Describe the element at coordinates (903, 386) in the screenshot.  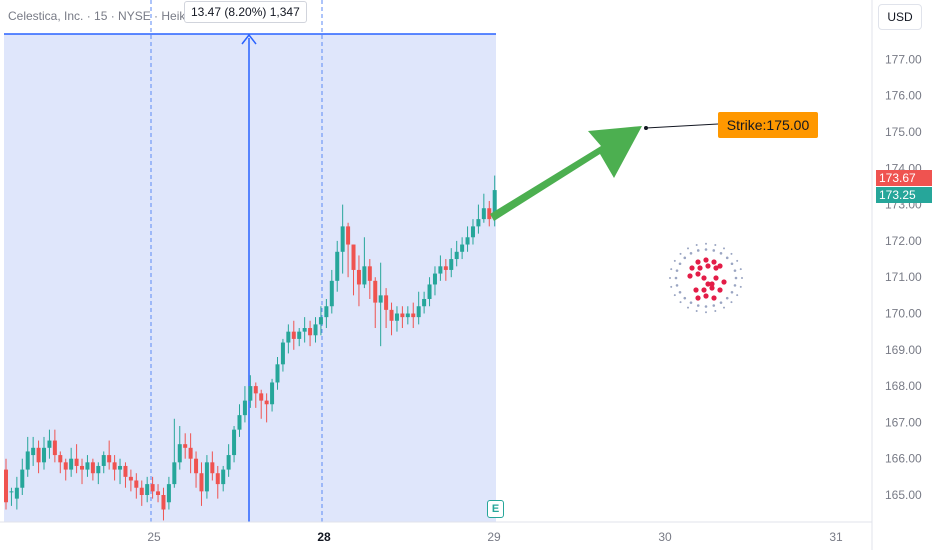
I see `y-tick-label: 168.00` at that location.